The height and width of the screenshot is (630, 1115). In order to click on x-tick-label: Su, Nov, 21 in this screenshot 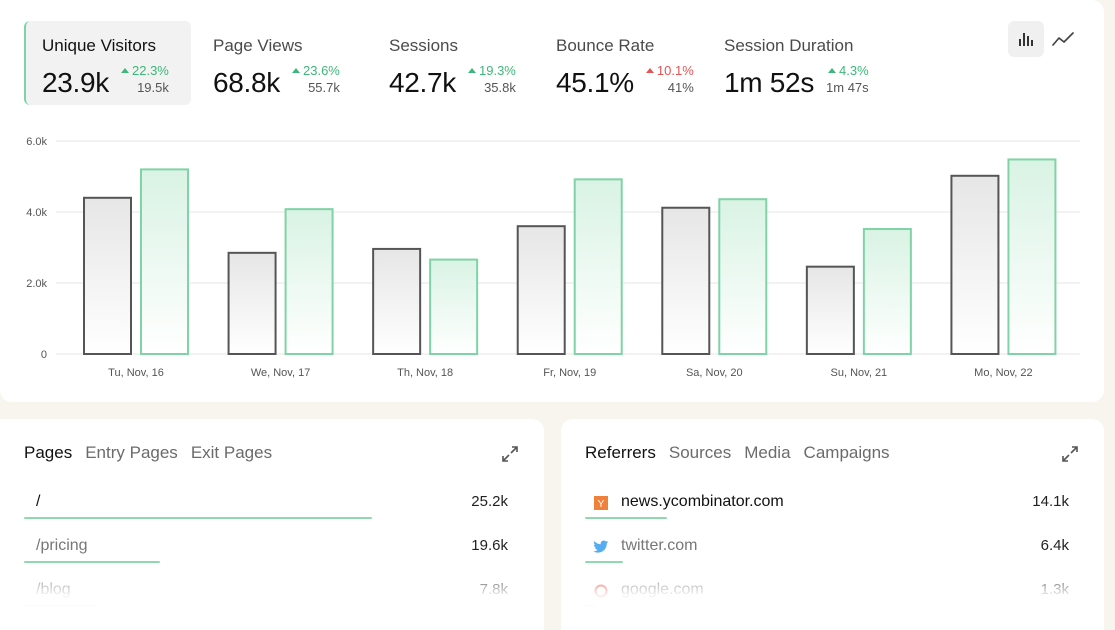, I will do `click(859, 373)`.